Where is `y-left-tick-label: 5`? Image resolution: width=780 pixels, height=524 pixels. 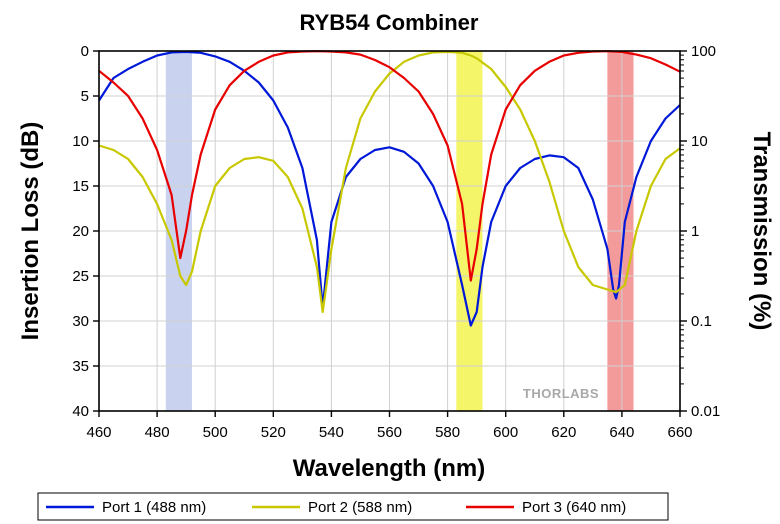
y-left-tick-label: 5 is located at coordinates (85, 96).